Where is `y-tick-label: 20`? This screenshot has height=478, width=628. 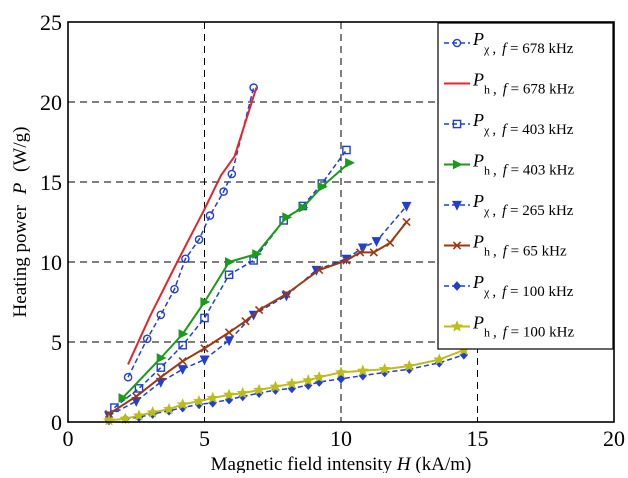 y-tick-label: 20 is located at coordinates (51, 102).